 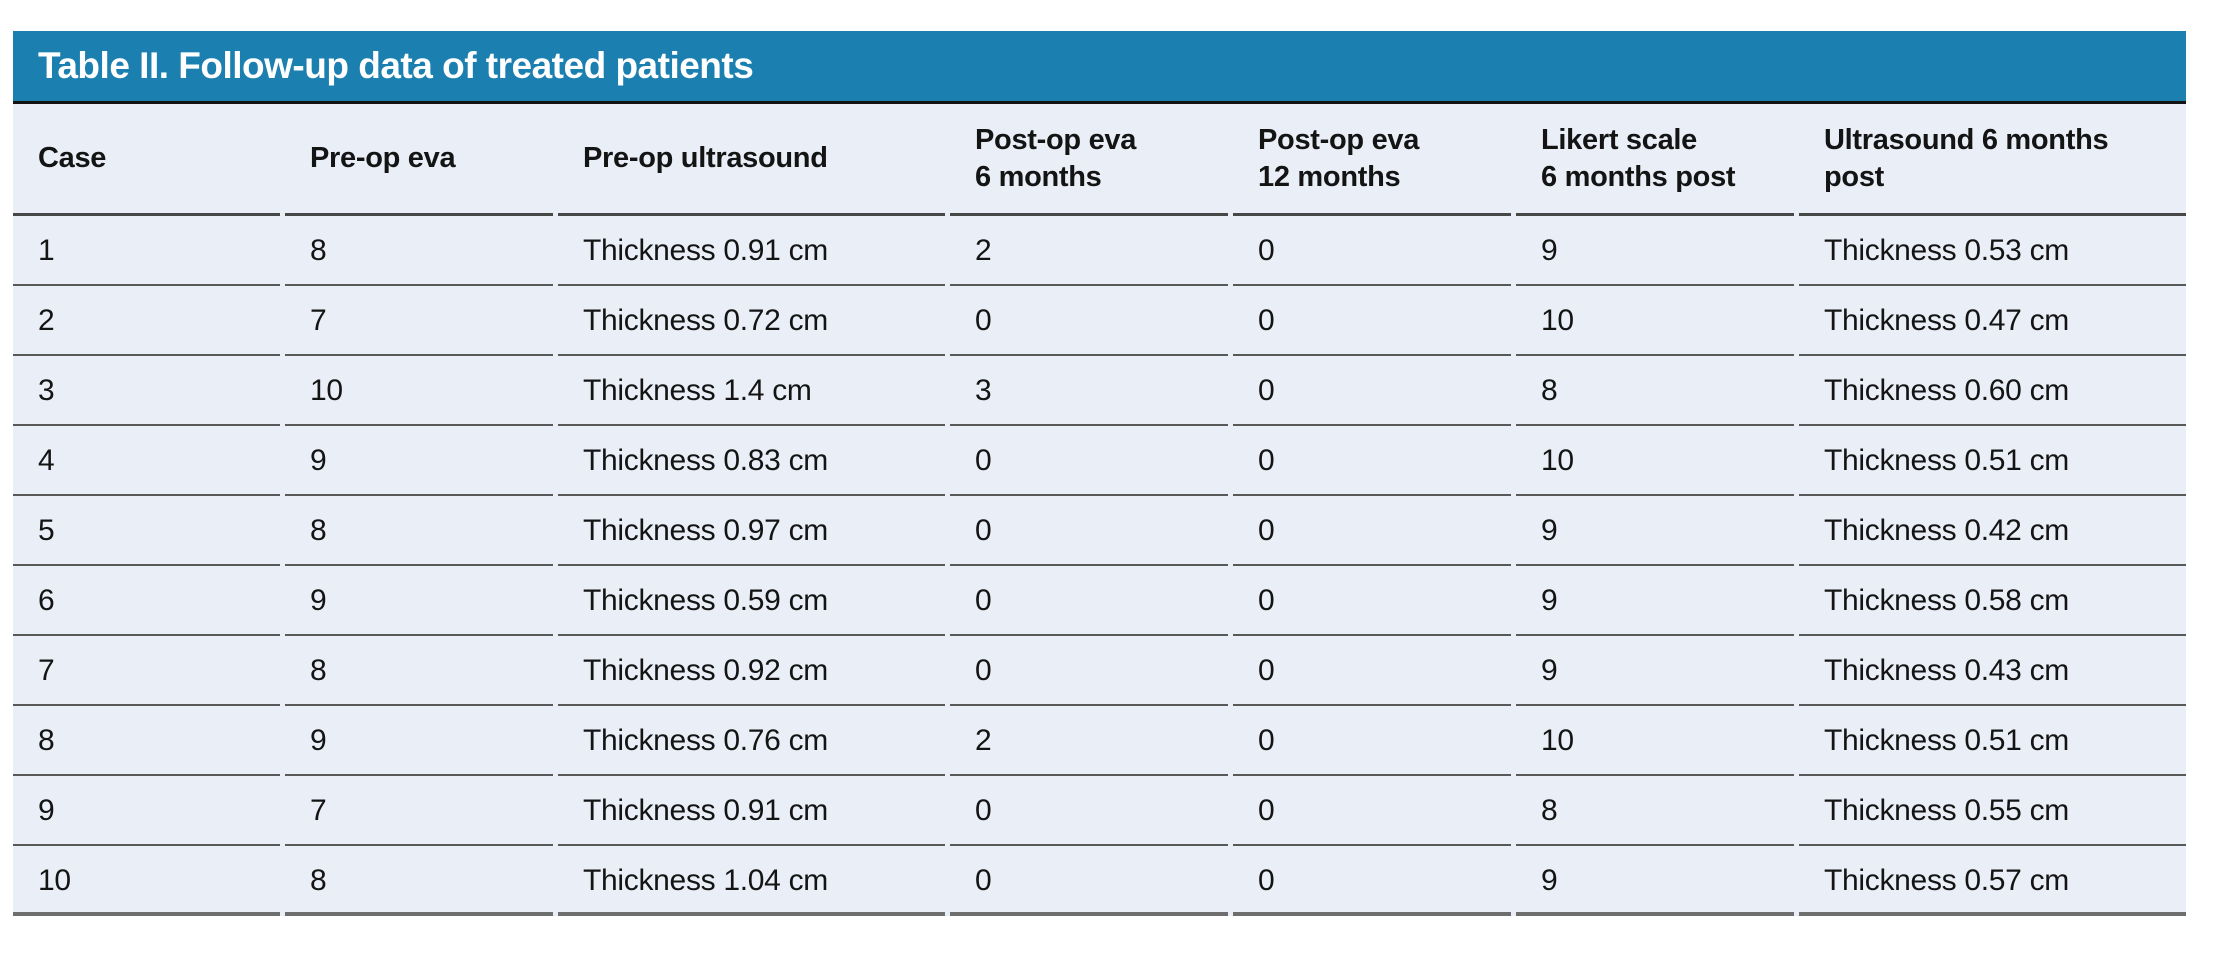 I want to click on table-row: 8 9 Thickness 0.76 cm 2 0 10 Thickness 0.51 cm, so click(x=1099, y=741).